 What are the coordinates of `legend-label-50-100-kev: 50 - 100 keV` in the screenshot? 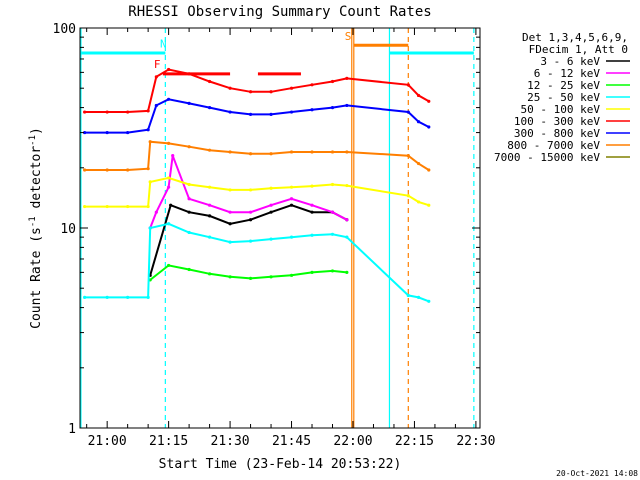 It's located at (561, 109).